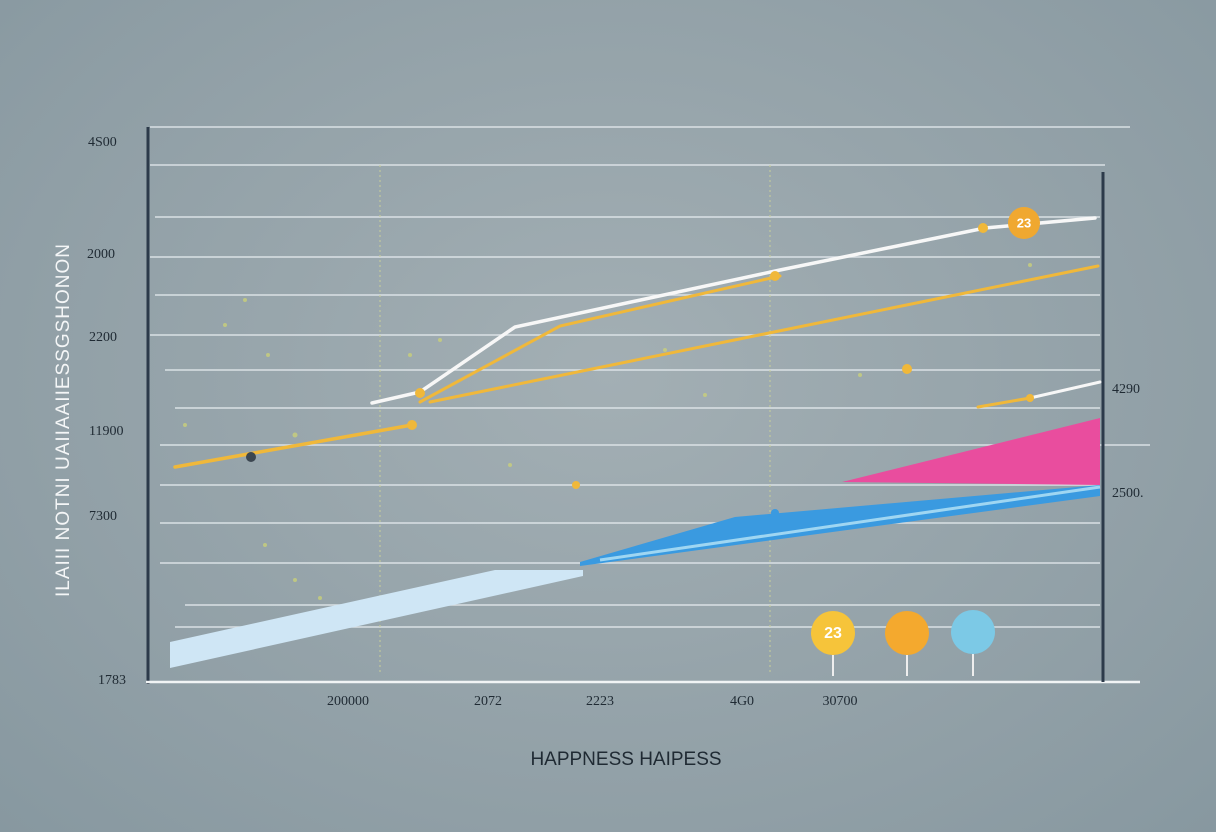  I want to click on y-label: 1783, so click(112, 680).